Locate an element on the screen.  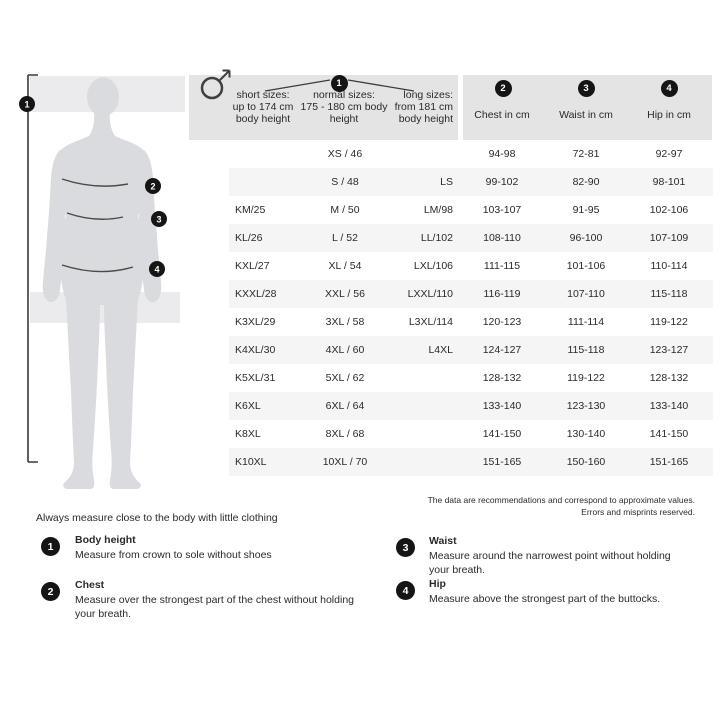
table-cell: 120-123 is located at coordinates (502, 322).